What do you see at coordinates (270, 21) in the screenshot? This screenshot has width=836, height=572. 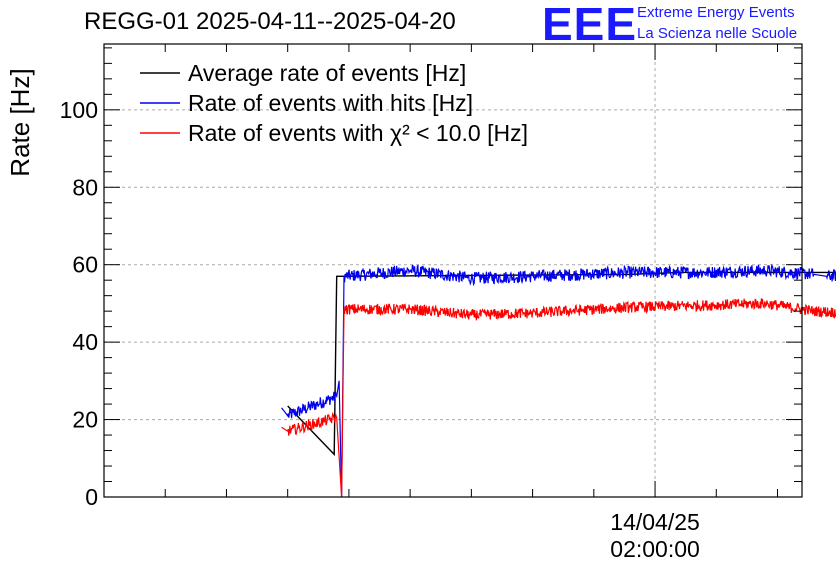 I see `chart-title: REGG-01 2025-04-11--2025-04-20` at bounding box center [270, 21].